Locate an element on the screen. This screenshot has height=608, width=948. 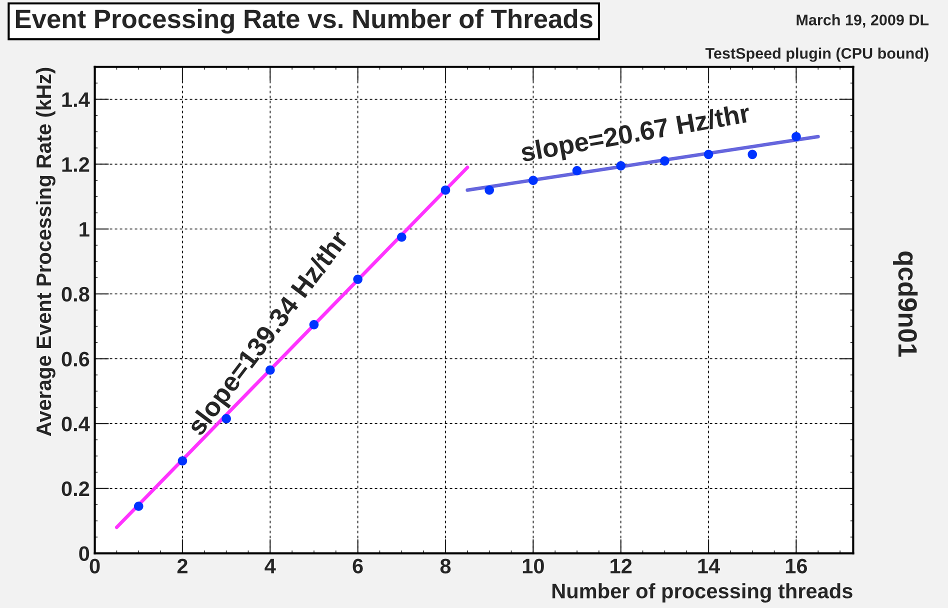
x-tick-label: 14 is located at coordinates (709, 566).